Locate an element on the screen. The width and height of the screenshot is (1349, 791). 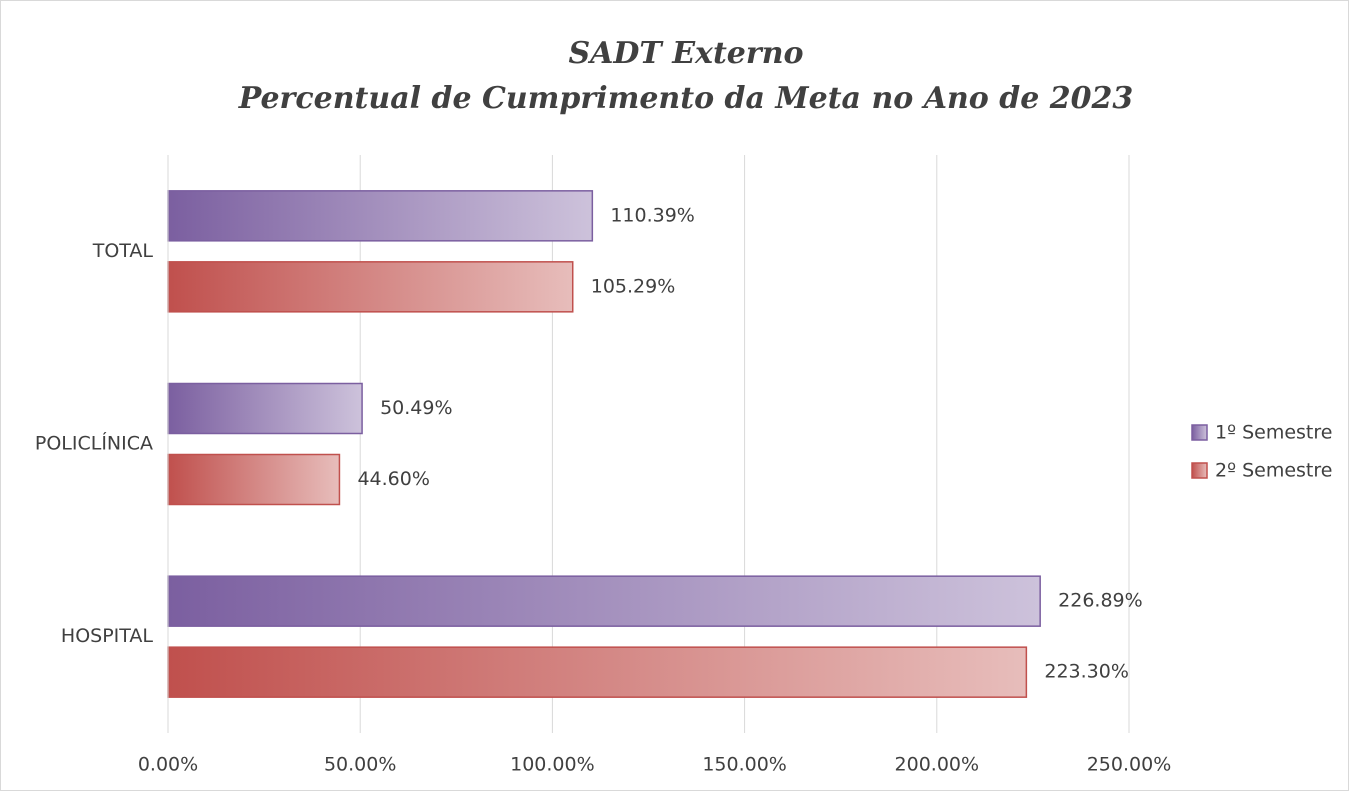
y-tick-label: POLICLÍNICA is located at coordinates (94, 443).